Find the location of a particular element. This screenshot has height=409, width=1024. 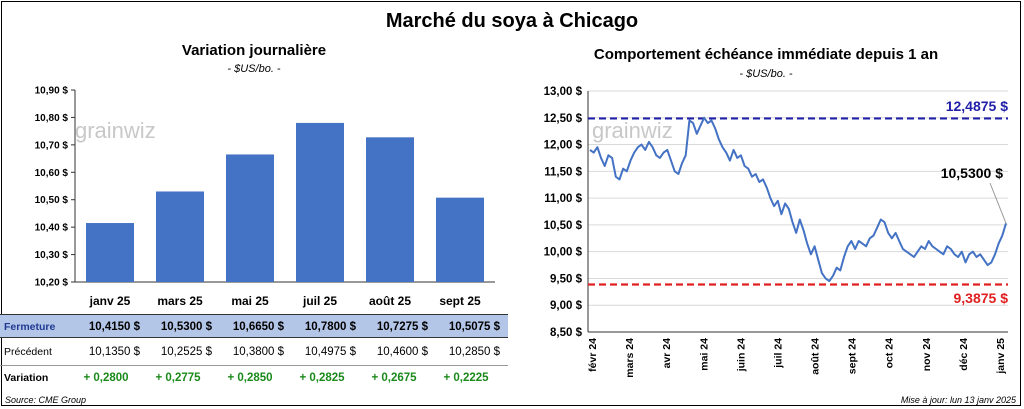

right-chart-unit: - $US/bo. - is located at coordinates (766, 74).